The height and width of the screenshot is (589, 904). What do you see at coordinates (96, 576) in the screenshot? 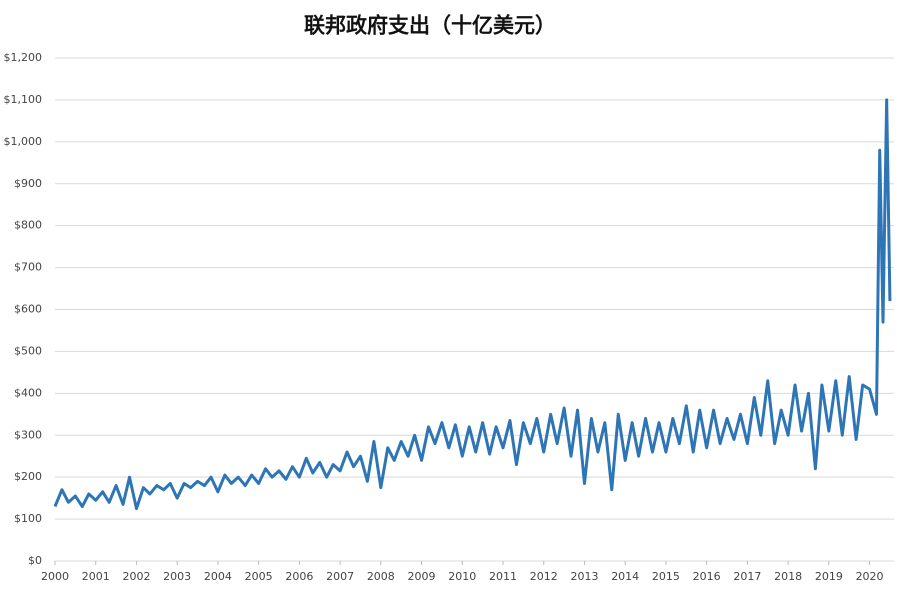
I see `x-tick-label: 2001` at bounding box center [96, 576].